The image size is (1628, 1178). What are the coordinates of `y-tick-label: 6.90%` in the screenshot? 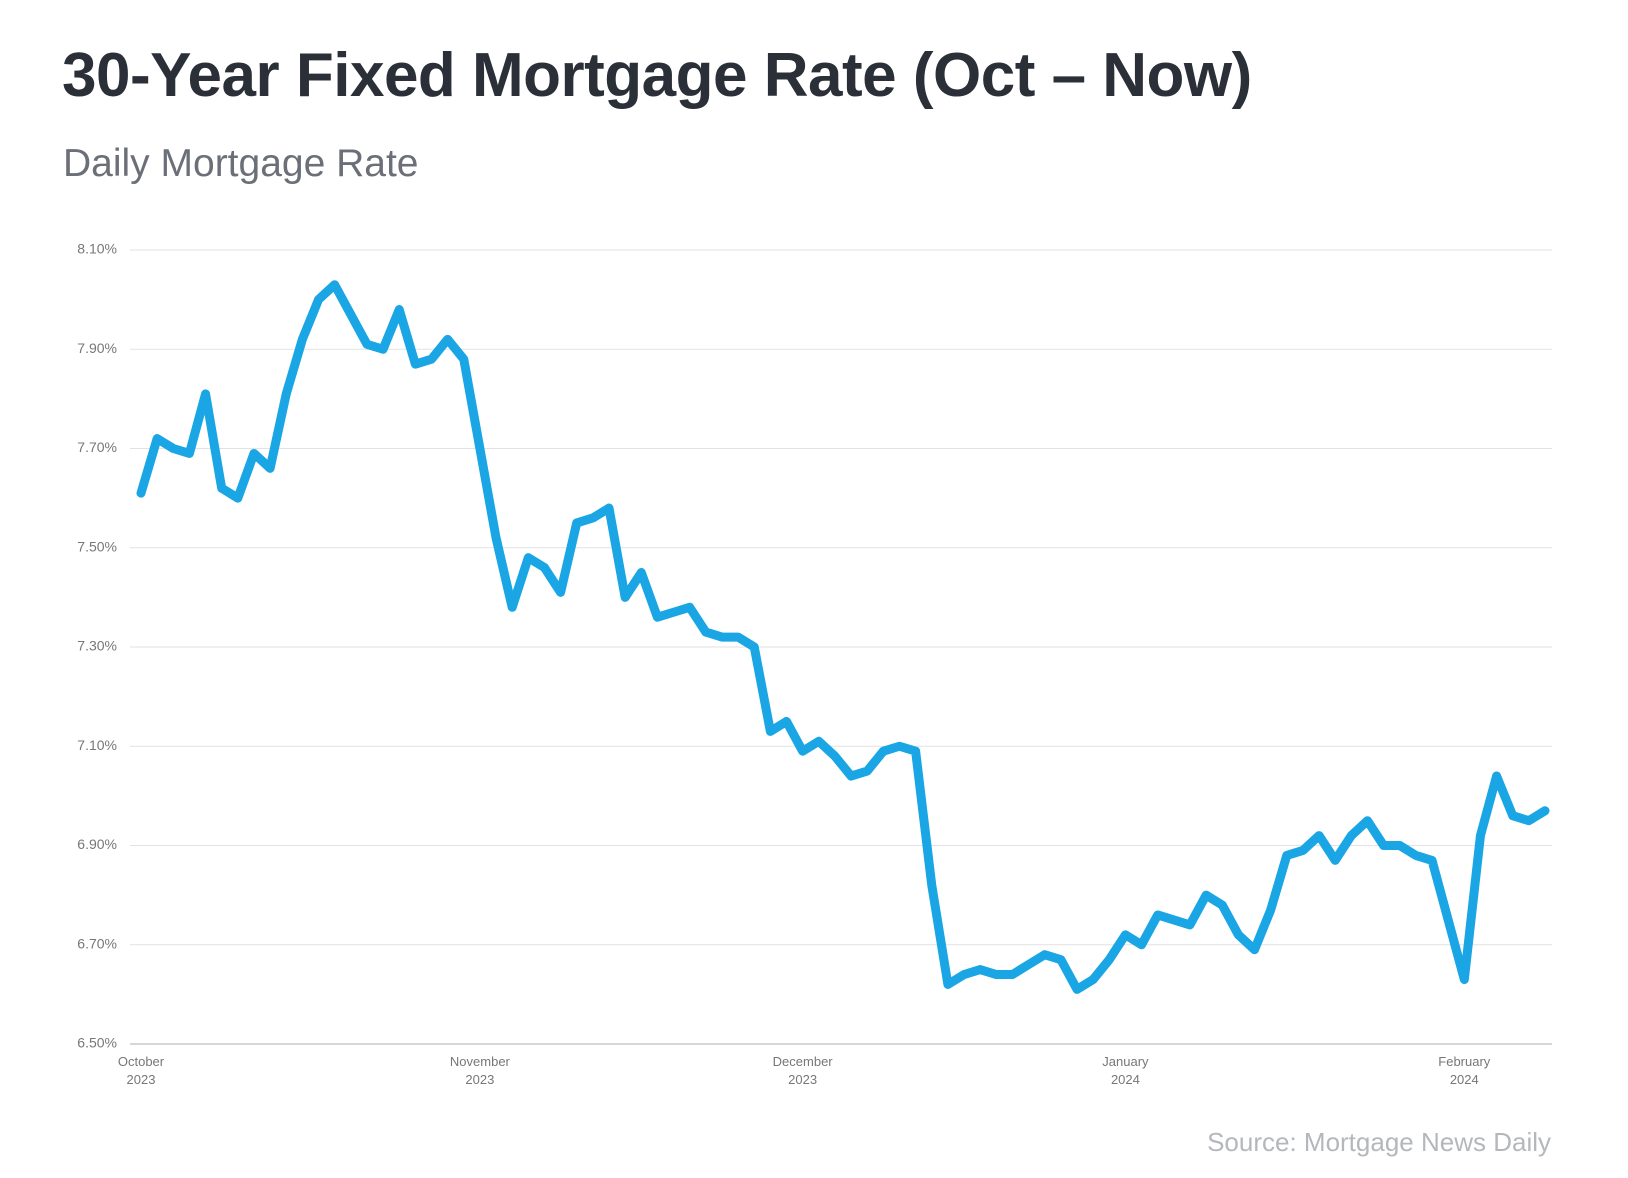 It's located at (97, 844).